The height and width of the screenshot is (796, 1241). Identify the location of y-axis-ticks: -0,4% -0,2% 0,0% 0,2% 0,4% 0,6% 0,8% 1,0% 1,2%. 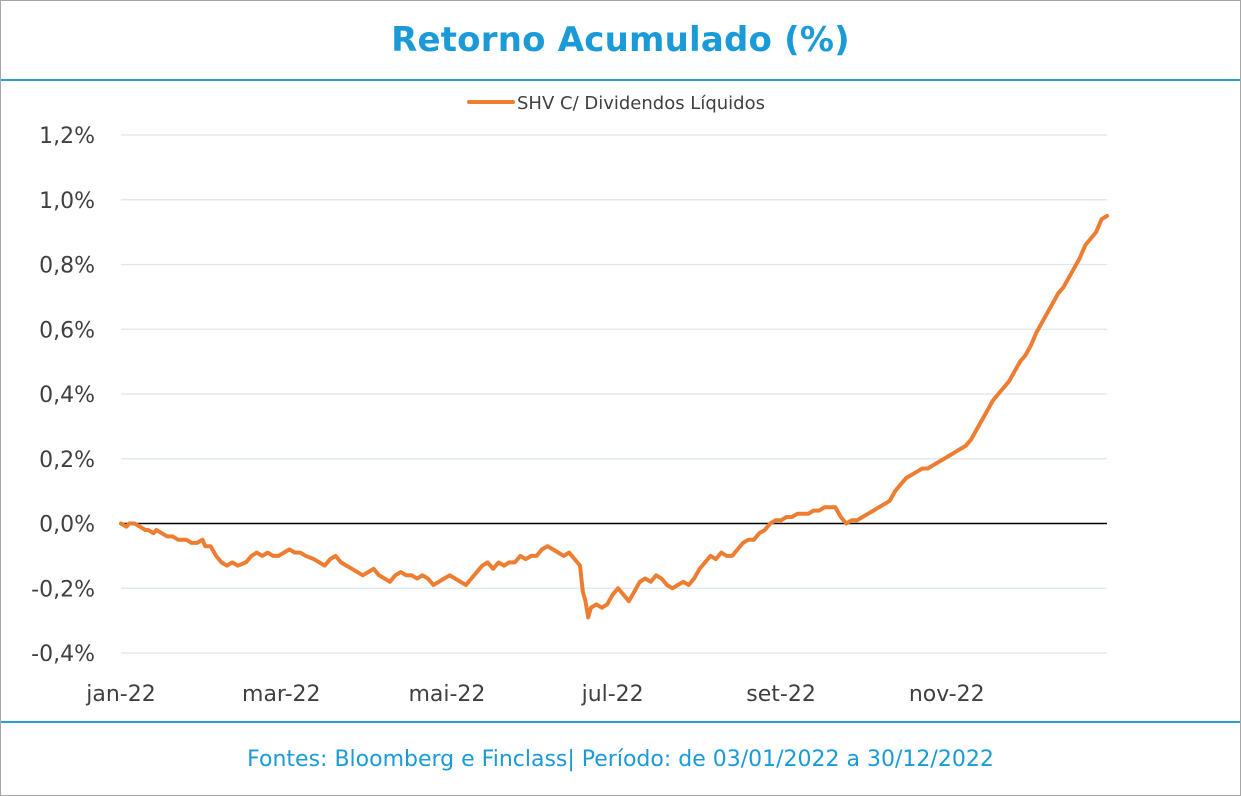
(63, 395).